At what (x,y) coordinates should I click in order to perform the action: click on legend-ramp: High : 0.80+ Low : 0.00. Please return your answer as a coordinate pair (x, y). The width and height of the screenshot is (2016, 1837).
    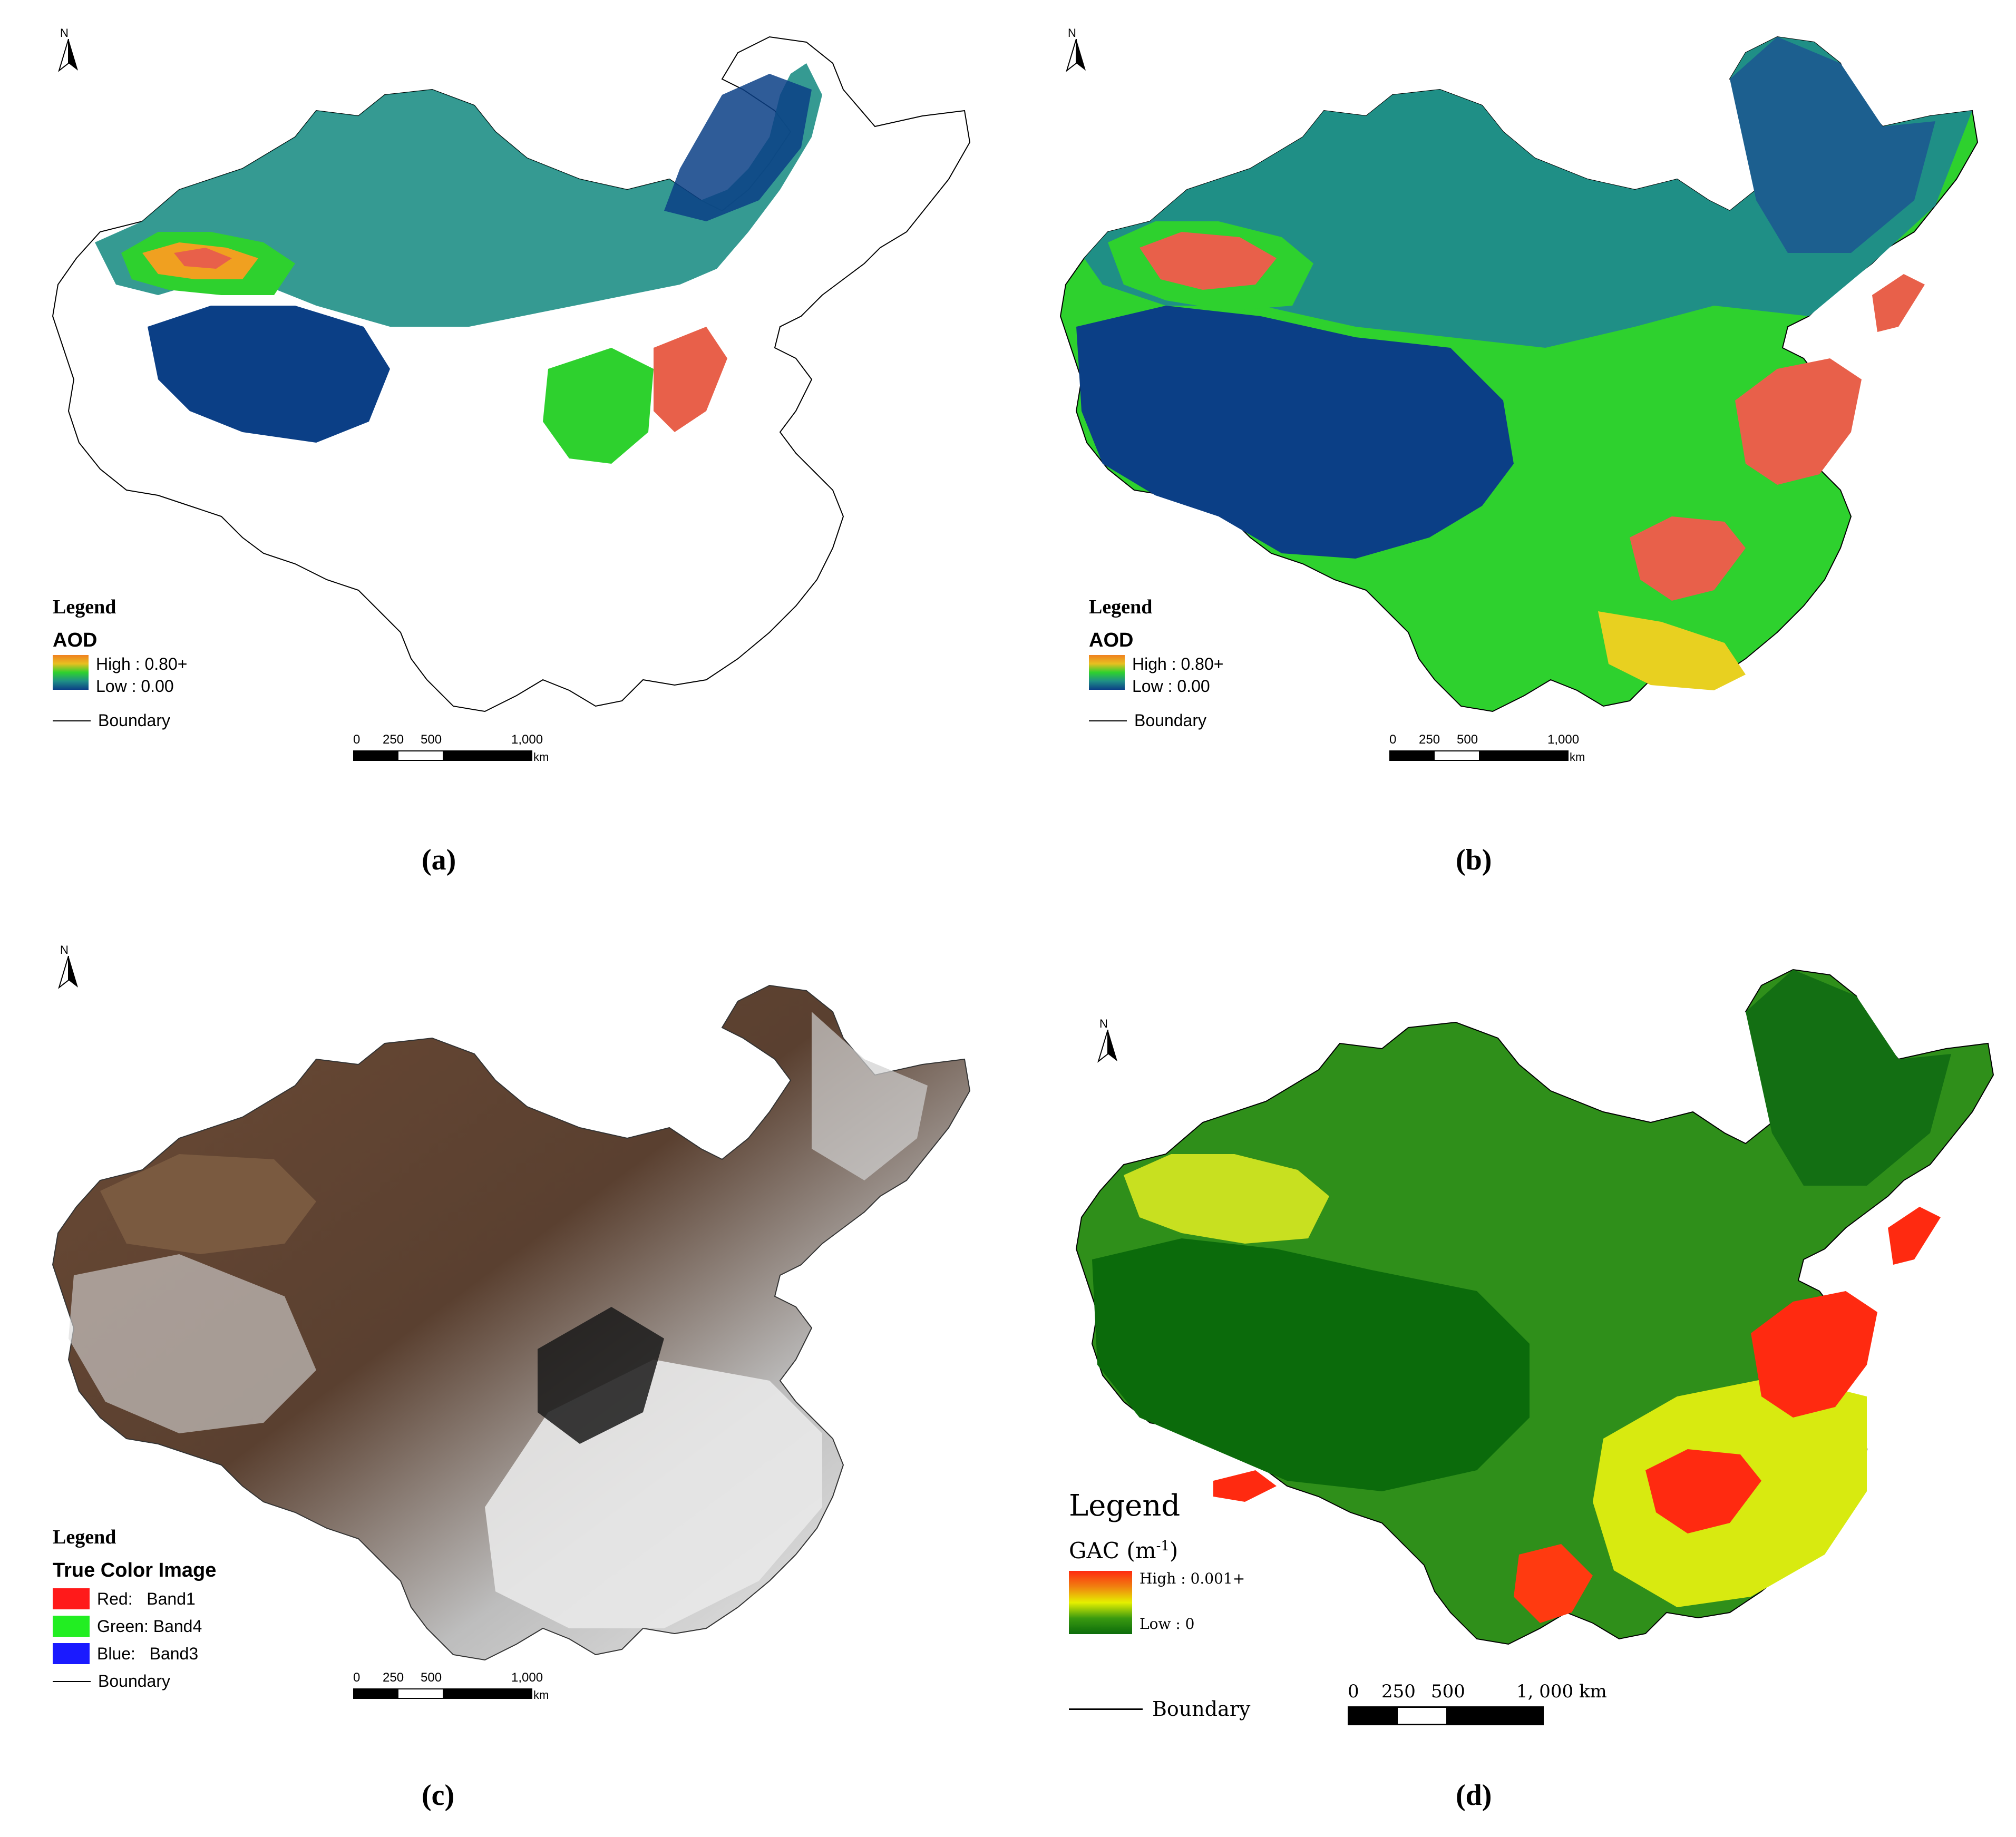
    Looking at the image, I should click on (120, 675).